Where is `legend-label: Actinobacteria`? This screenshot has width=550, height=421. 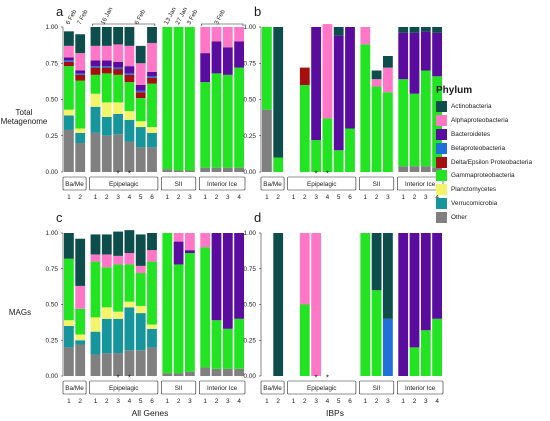
legend-label: Actinobacteria is located at coordinates (471, 107).